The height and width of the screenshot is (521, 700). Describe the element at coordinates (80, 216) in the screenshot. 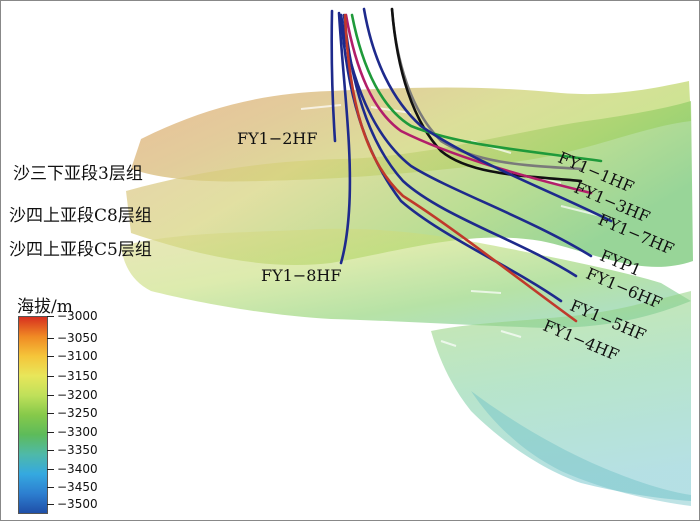

I see `layer-label-s4s-c8: 沙四上亚段C8层组` at that location.